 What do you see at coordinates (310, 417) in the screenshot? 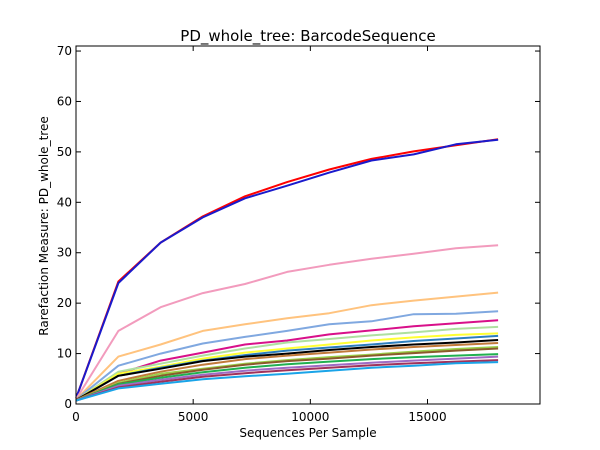
I see `x-tick-label: 10000` at bounding box center [310, 417].